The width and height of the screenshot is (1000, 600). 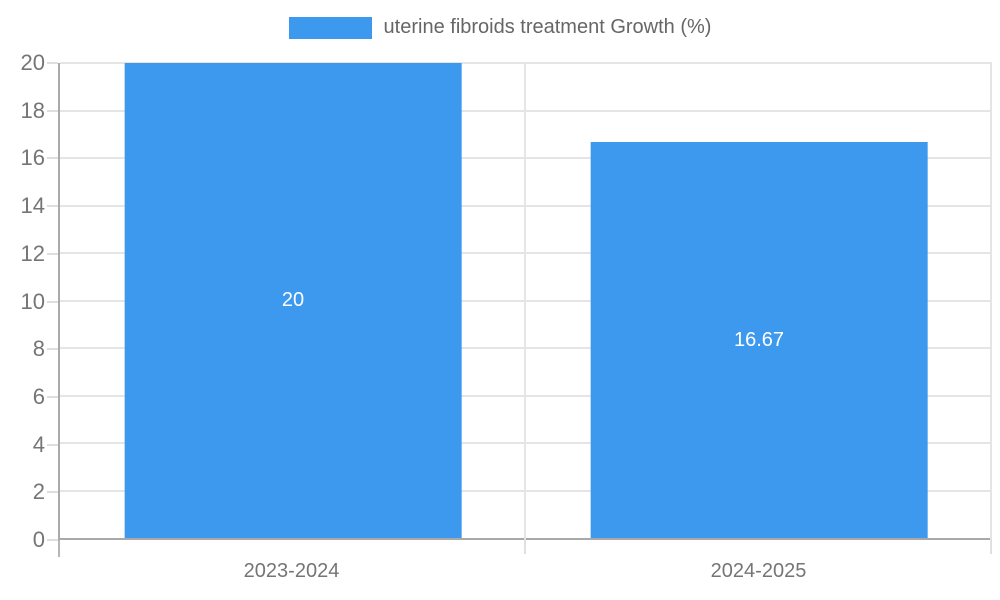 I want to click on y-tick-label: 4, so click(x=38, y=444).